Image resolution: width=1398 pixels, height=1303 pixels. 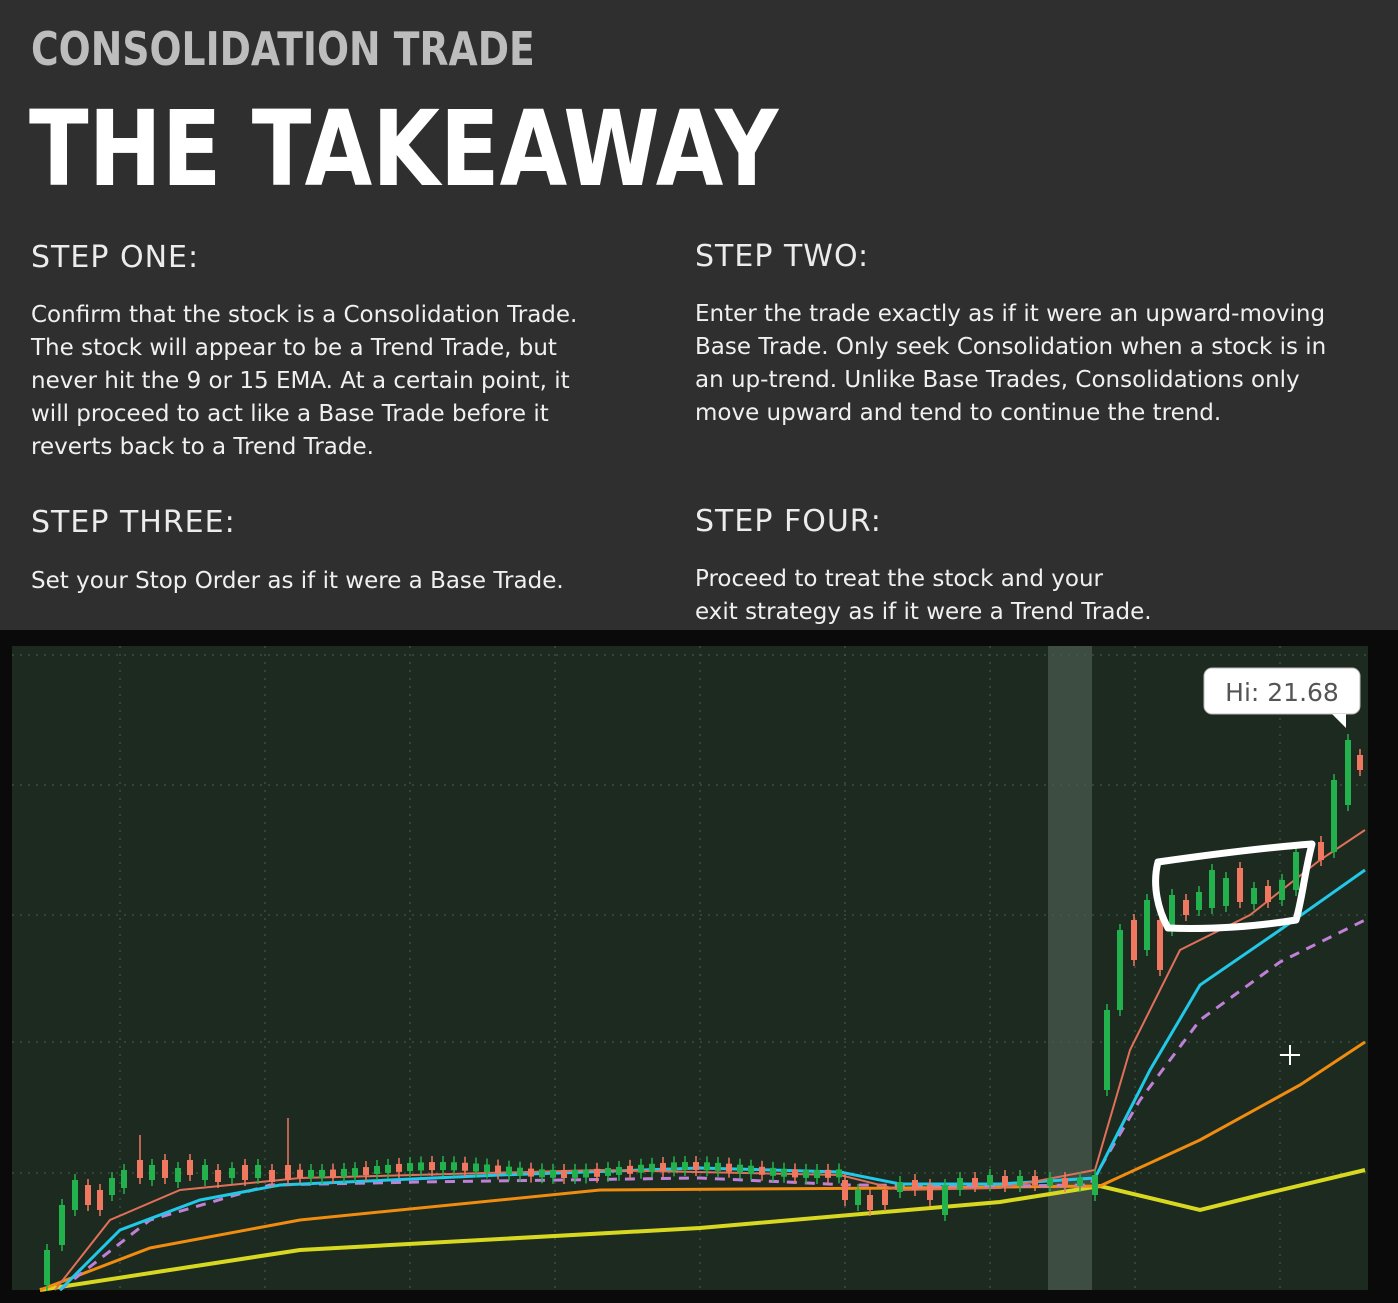 I want to click on session-marker-band, so click(x=1070, y=968).